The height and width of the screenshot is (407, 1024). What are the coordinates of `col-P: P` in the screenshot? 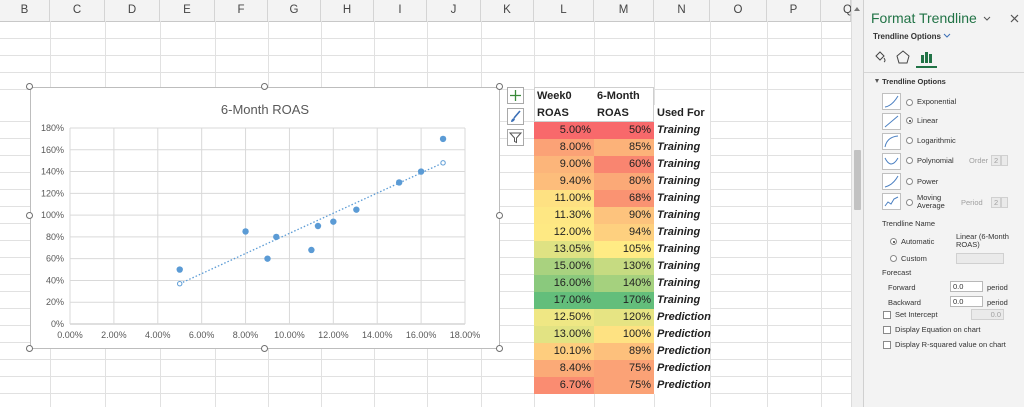 It's located at (794, 10).